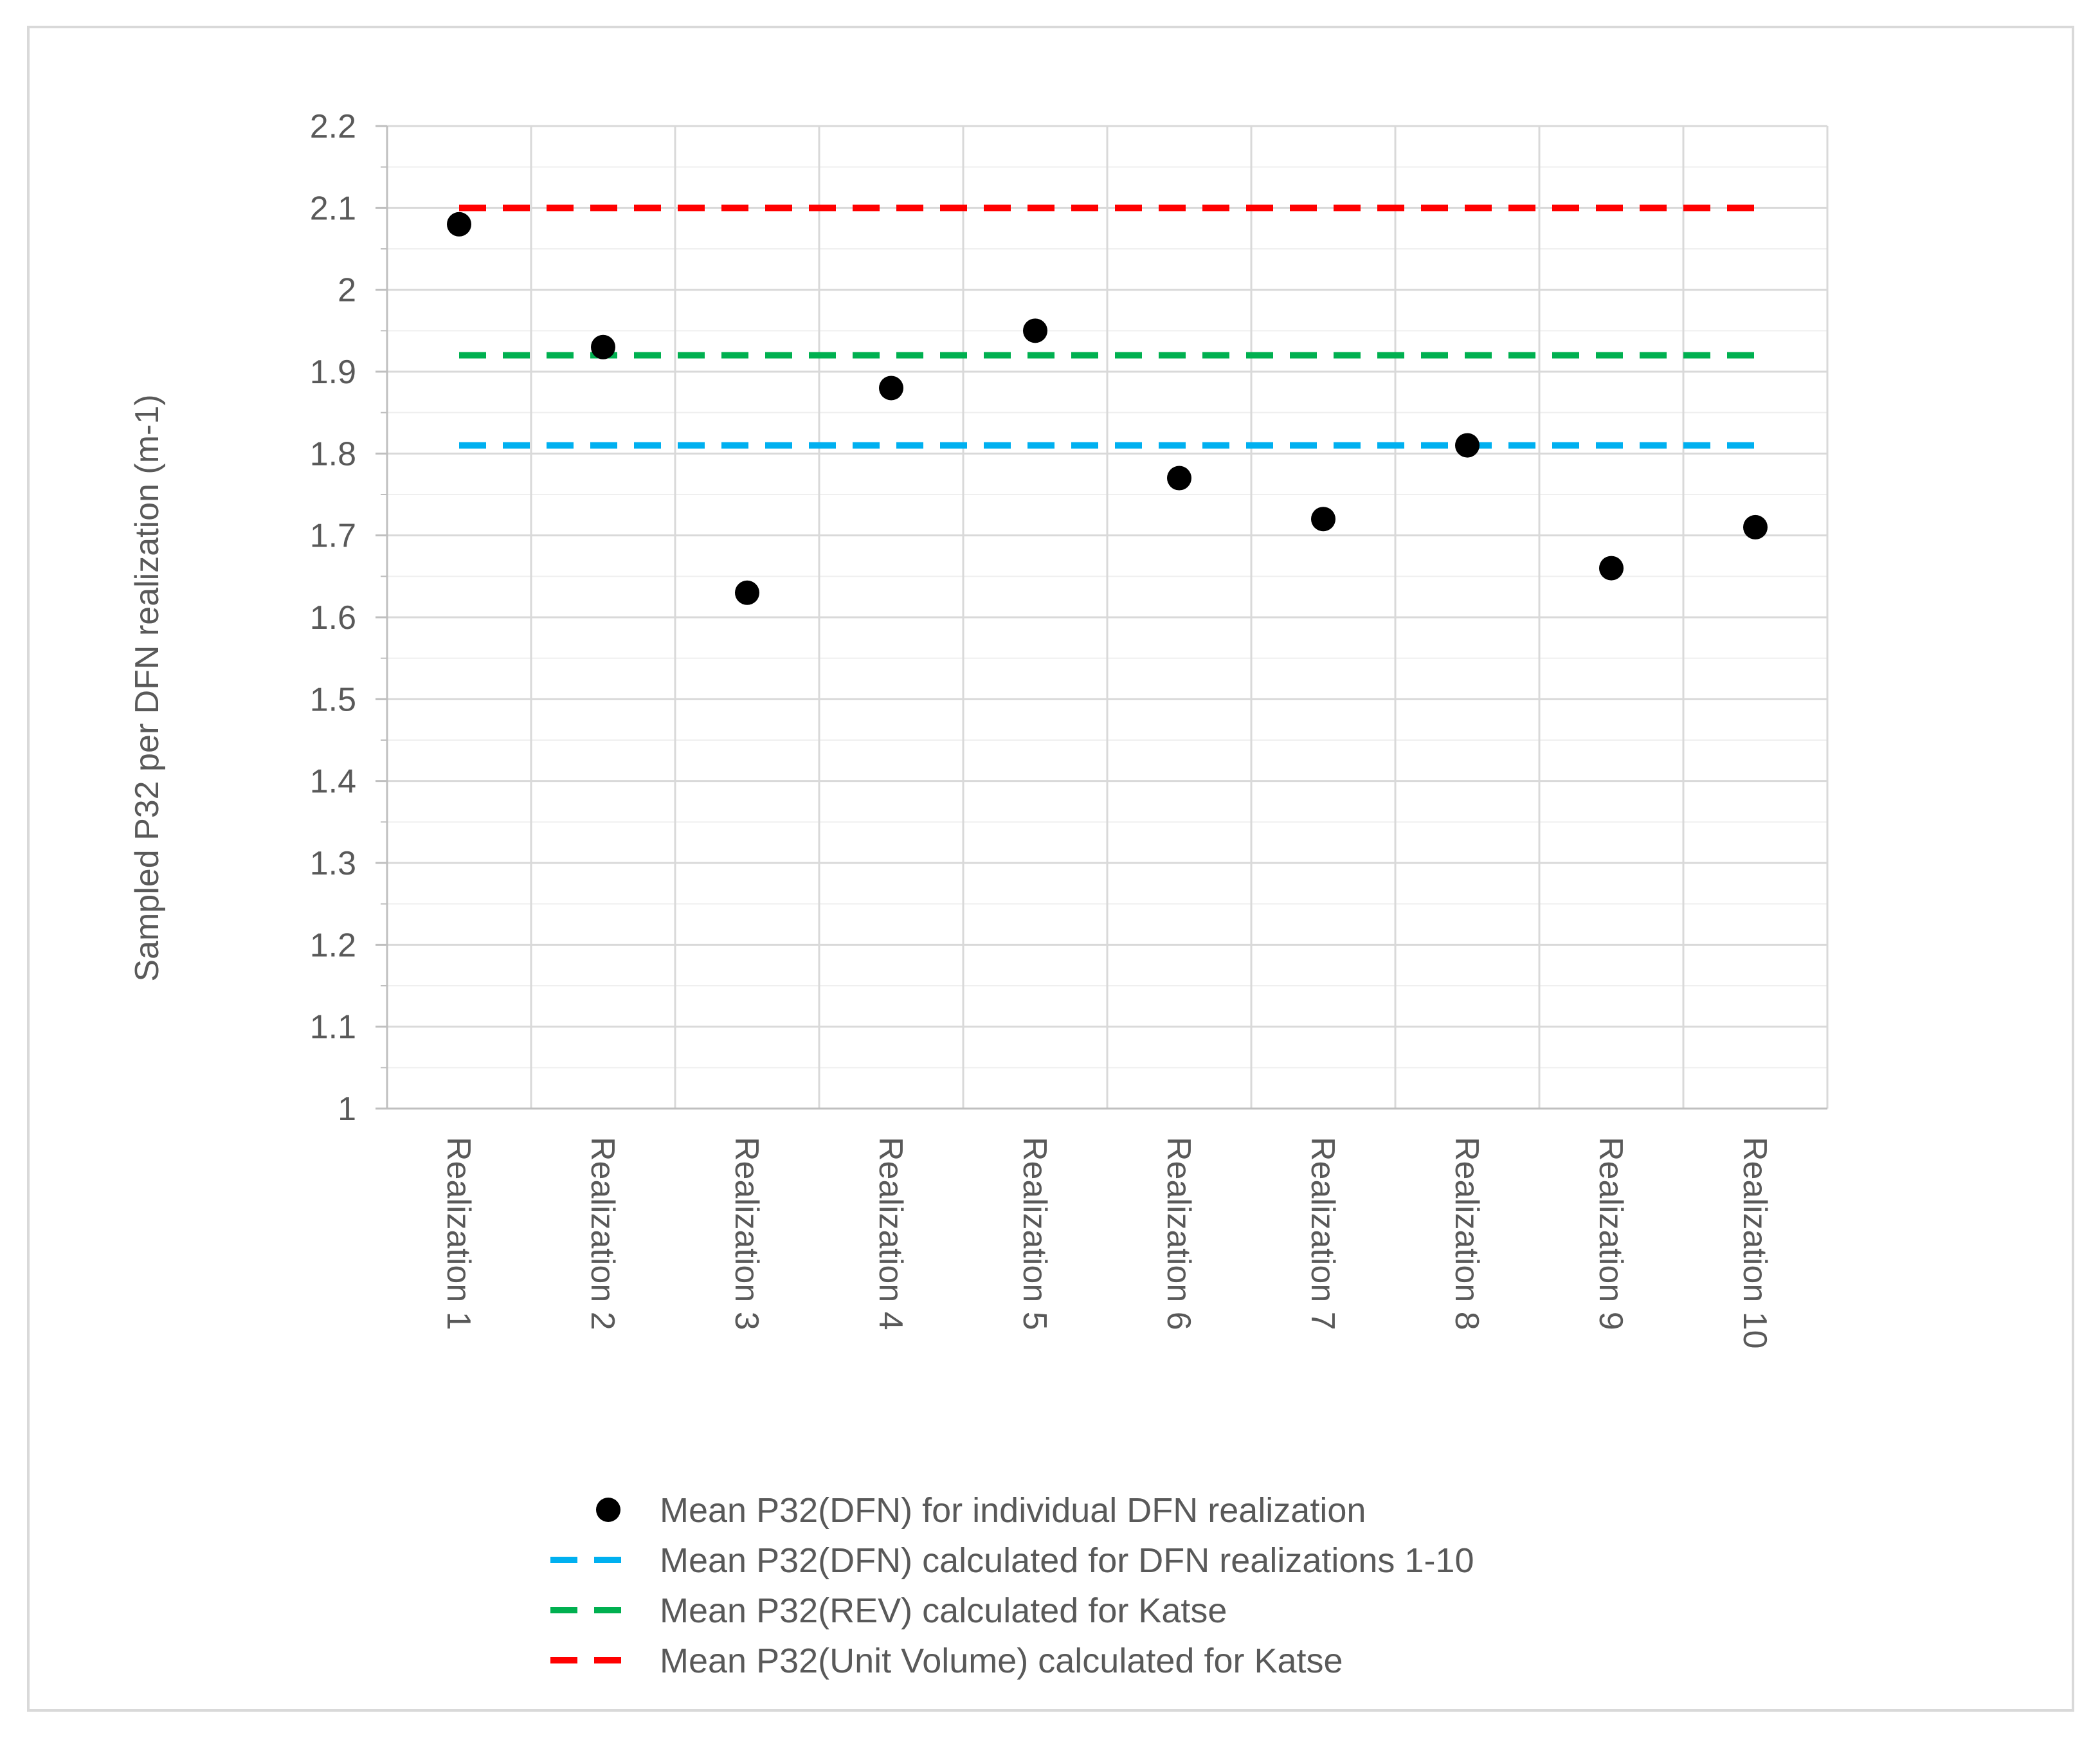  What do you see at coordinates (1755, 1243) in the screenshot?
I see `category-label: Realization 10` at bounding box center [1755, 1243].